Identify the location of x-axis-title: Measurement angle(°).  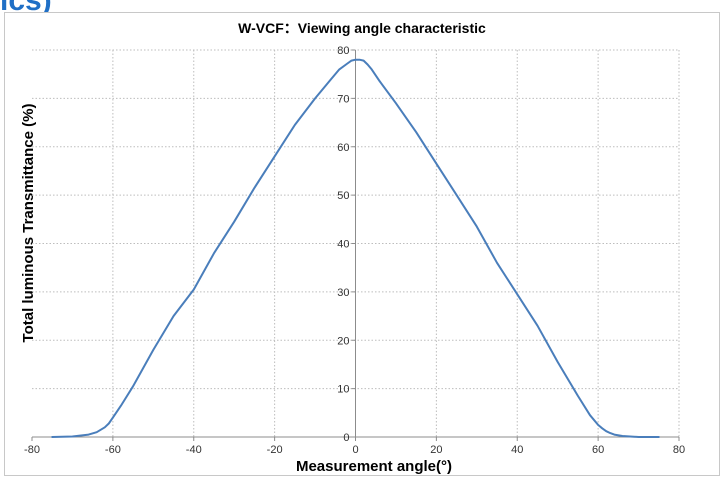
(374, 466).